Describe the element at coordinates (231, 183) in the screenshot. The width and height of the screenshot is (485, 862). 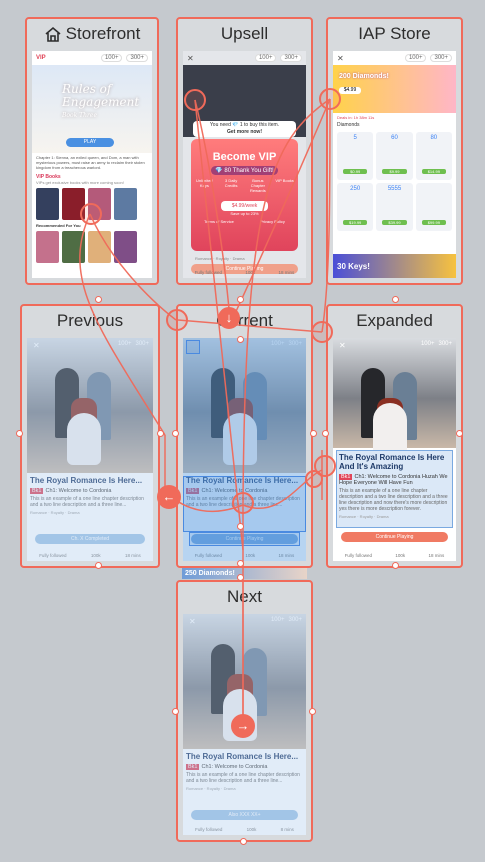
I see `perk-item: 3 Daily Credits` at that location.